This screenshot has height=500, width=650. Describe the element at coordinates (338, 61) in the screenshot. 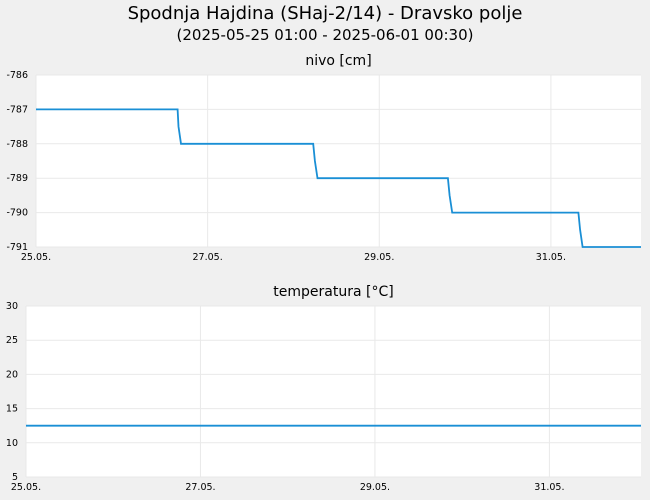

I see `nivo-chart-title: nivo [cm]` at that location.